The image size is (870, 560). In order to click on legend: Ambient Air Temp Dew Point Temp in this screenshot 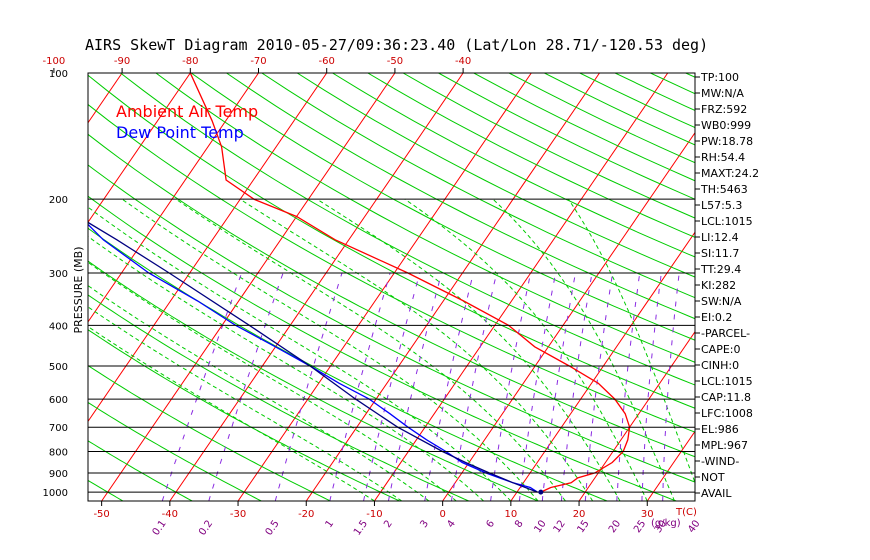, I will do `click(187, 122)`.